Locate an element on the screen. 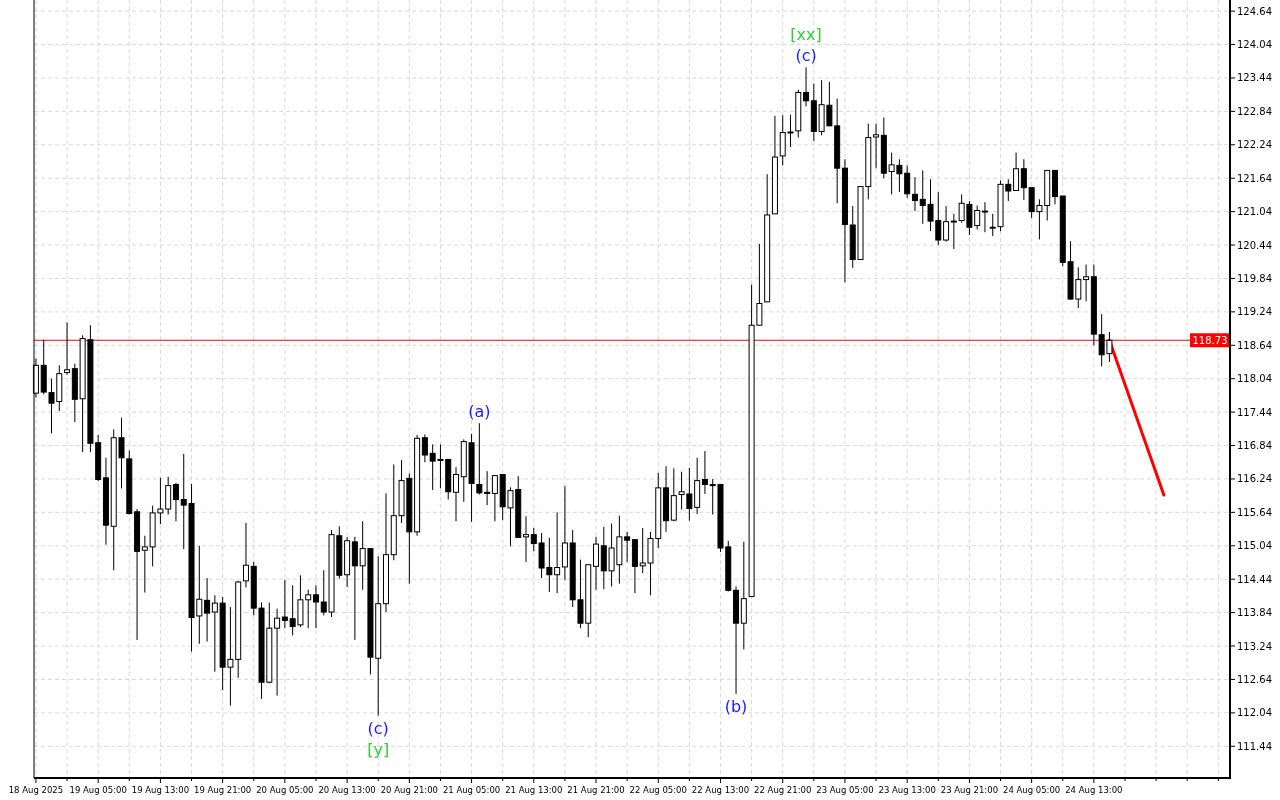 The width and height of the screenshot is (1280, 800). ref-line-label: 118.73 is located at coordinates (1210, 341).